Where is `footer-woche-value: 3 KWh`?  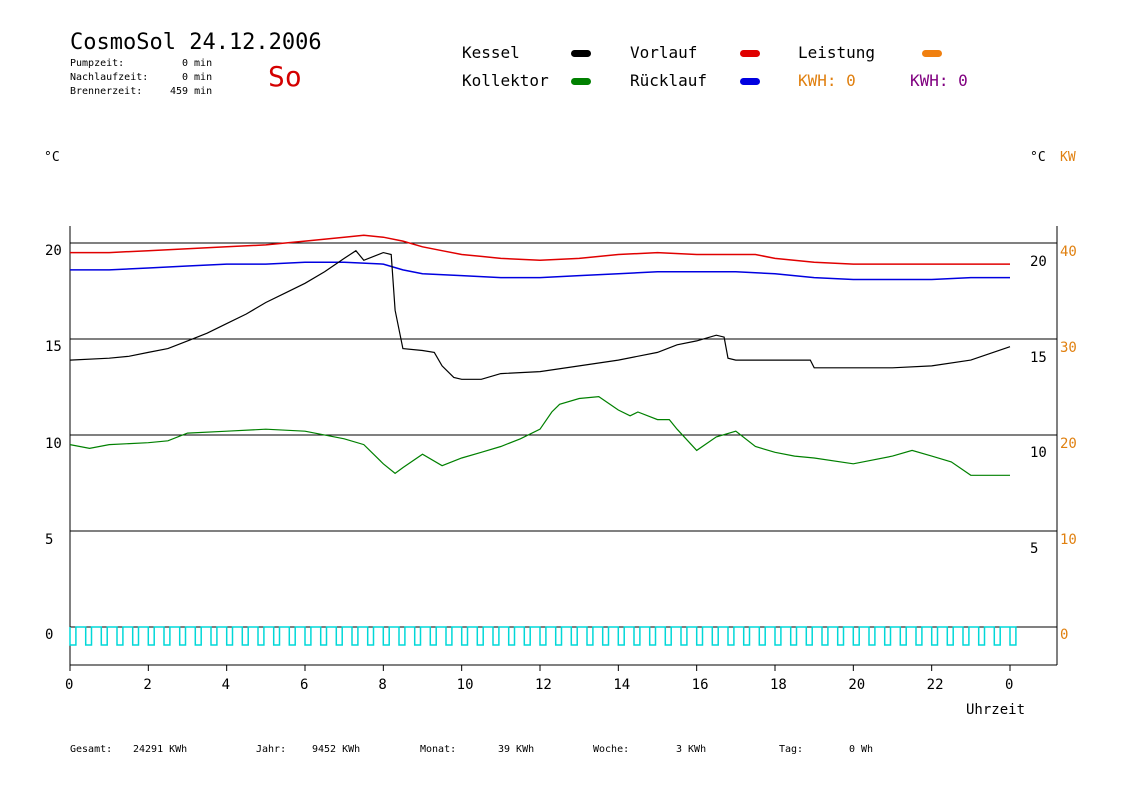 footer-woche-value: 3 KWh is located at coordinates (691, 749).